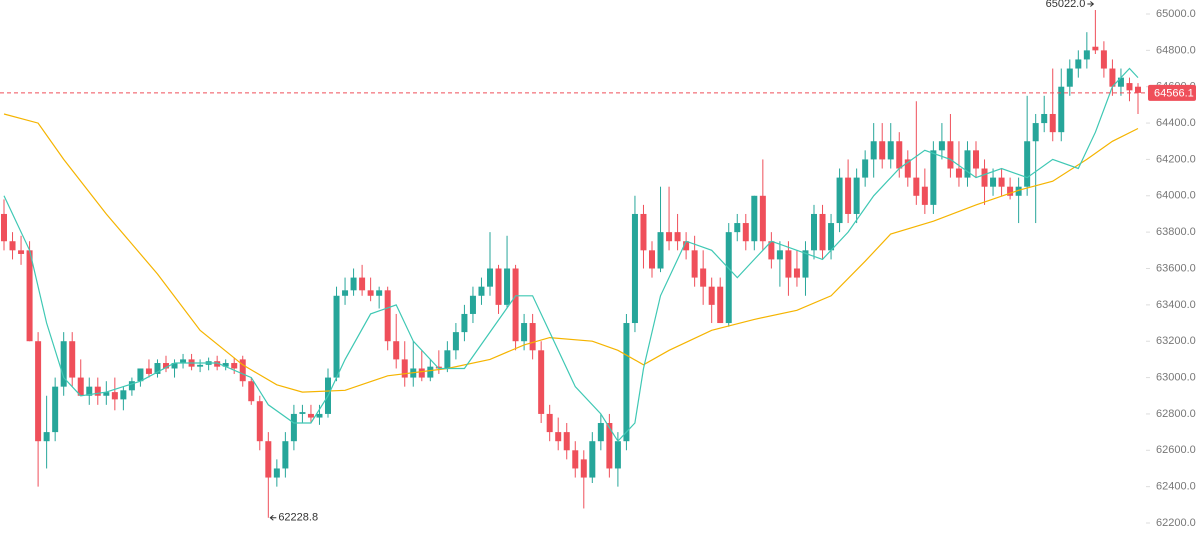  Describe the element at coordinates (1091, 4) in the screenshot. I see `annotation-arrow` at that location.